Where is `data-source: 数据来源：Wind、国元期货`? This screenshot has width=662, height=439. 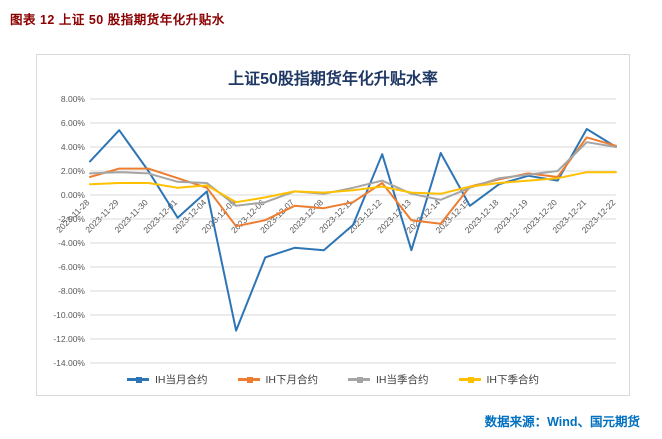
data-source: 数据来源：Wind、国元期货 is located at coordinates (562, 422).